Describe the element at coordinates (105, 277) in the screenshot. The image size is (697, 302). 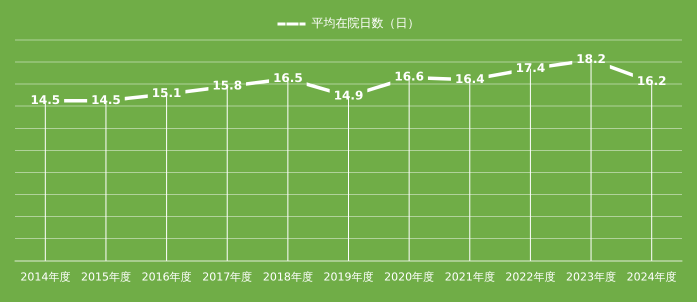
I see `x-tick-label: 2015年度` at that location.